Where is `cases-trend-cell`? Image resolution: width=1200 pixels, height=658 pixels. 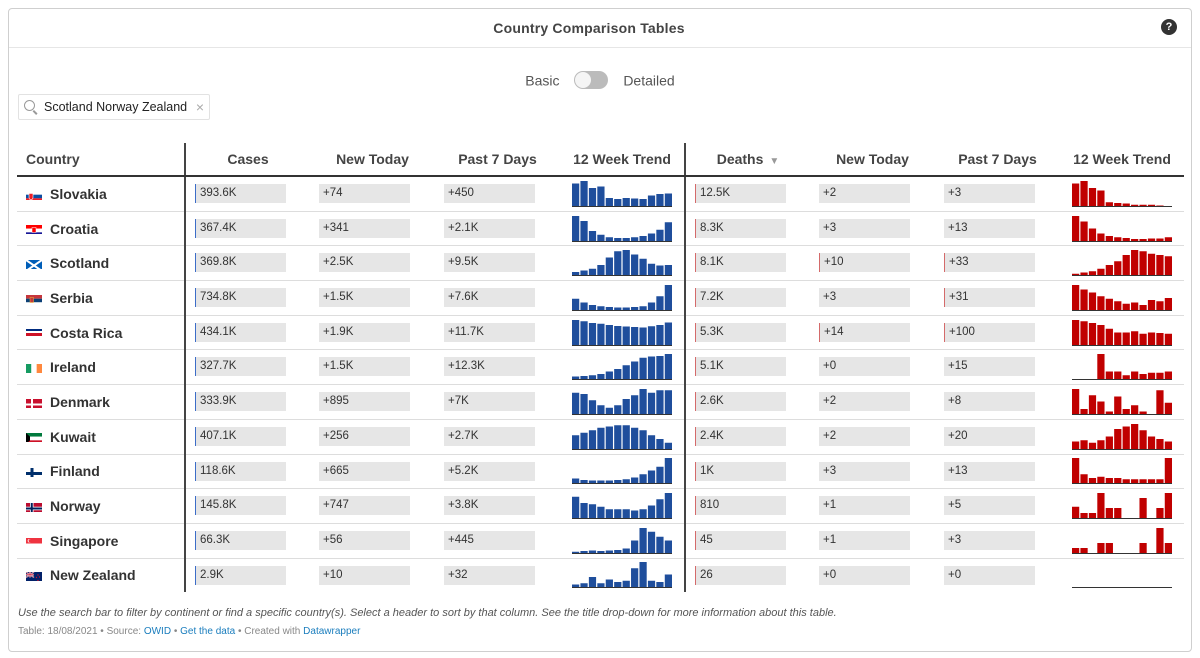 cases-trend-cell is located at coordinates (623, 333).